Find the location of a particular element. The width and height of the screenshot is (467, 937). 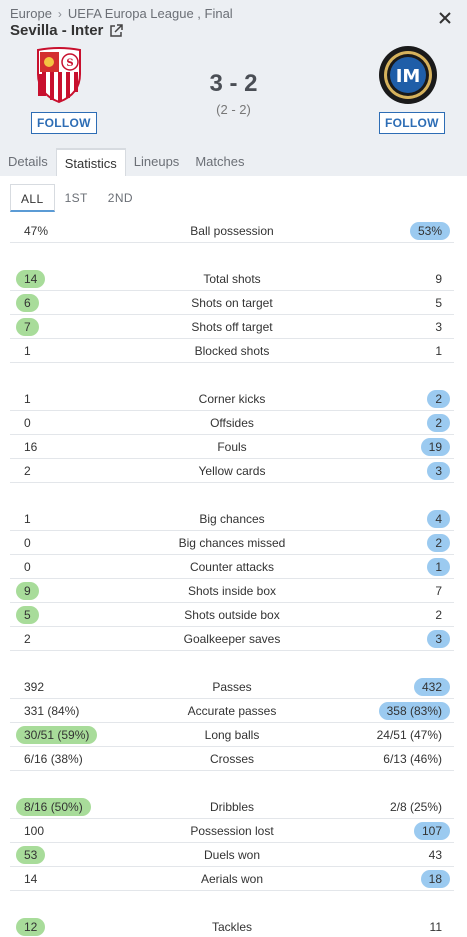

close-icon is located at coordinates (445, 18).